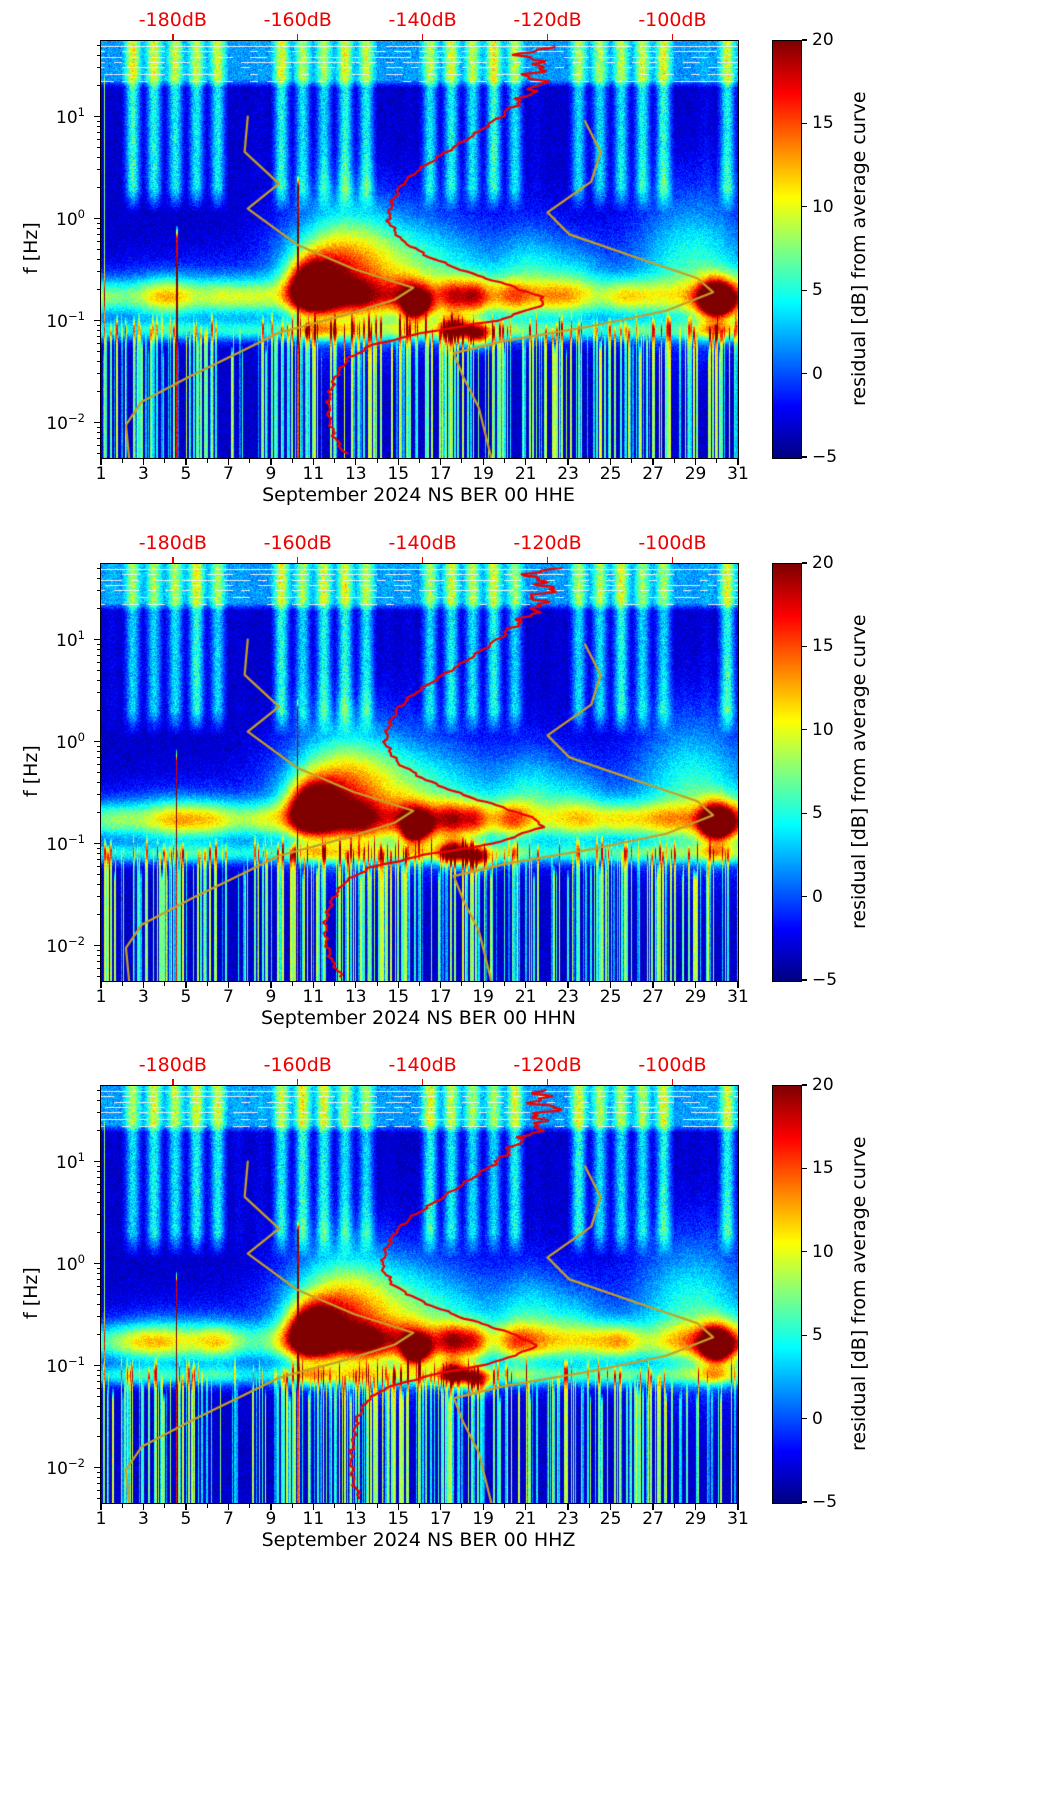 Image resolution: width=1052 pixels, height=1806 pixels. What do you see at coordinates (65, 422) in the screenshot?
I see `y-tick-label: 10⁻²` at bounding box center [65, 422].